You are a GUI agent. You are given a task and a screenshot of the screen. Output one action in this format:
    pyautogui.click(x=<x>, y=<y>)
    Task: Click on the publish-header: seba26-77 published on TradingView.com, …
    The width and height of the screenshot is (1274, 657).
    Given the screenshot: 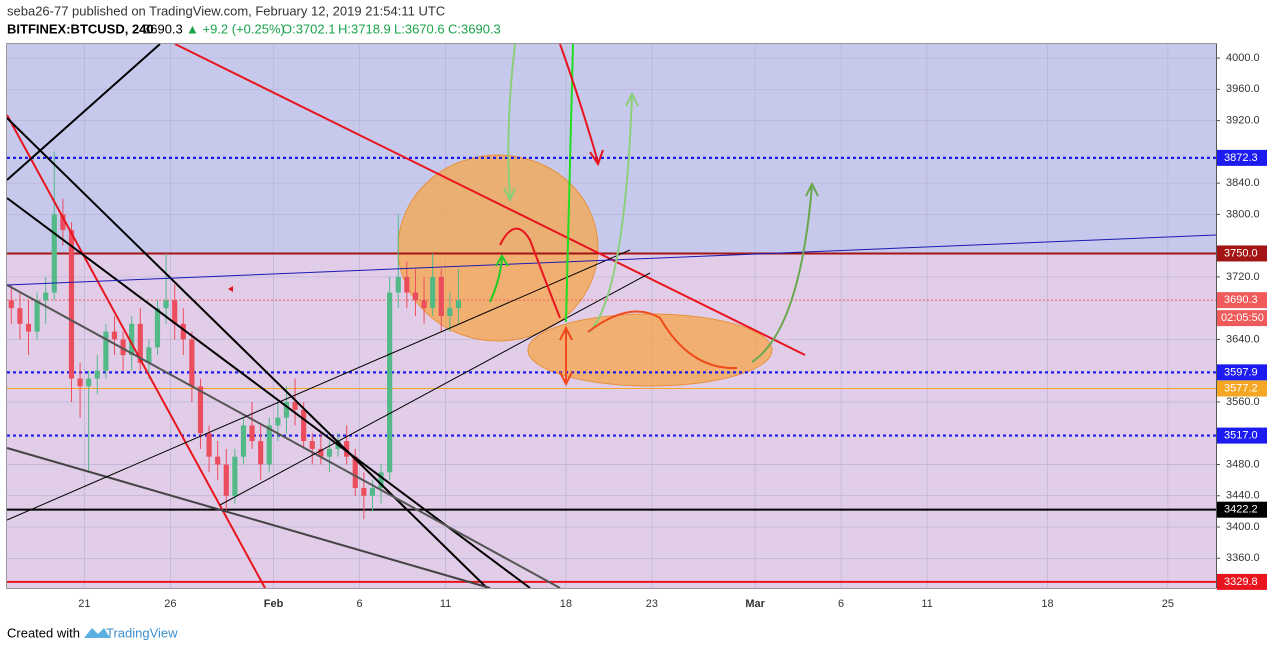 What is the action you would take?
    pyautogui.click(x=226, y=10)
    